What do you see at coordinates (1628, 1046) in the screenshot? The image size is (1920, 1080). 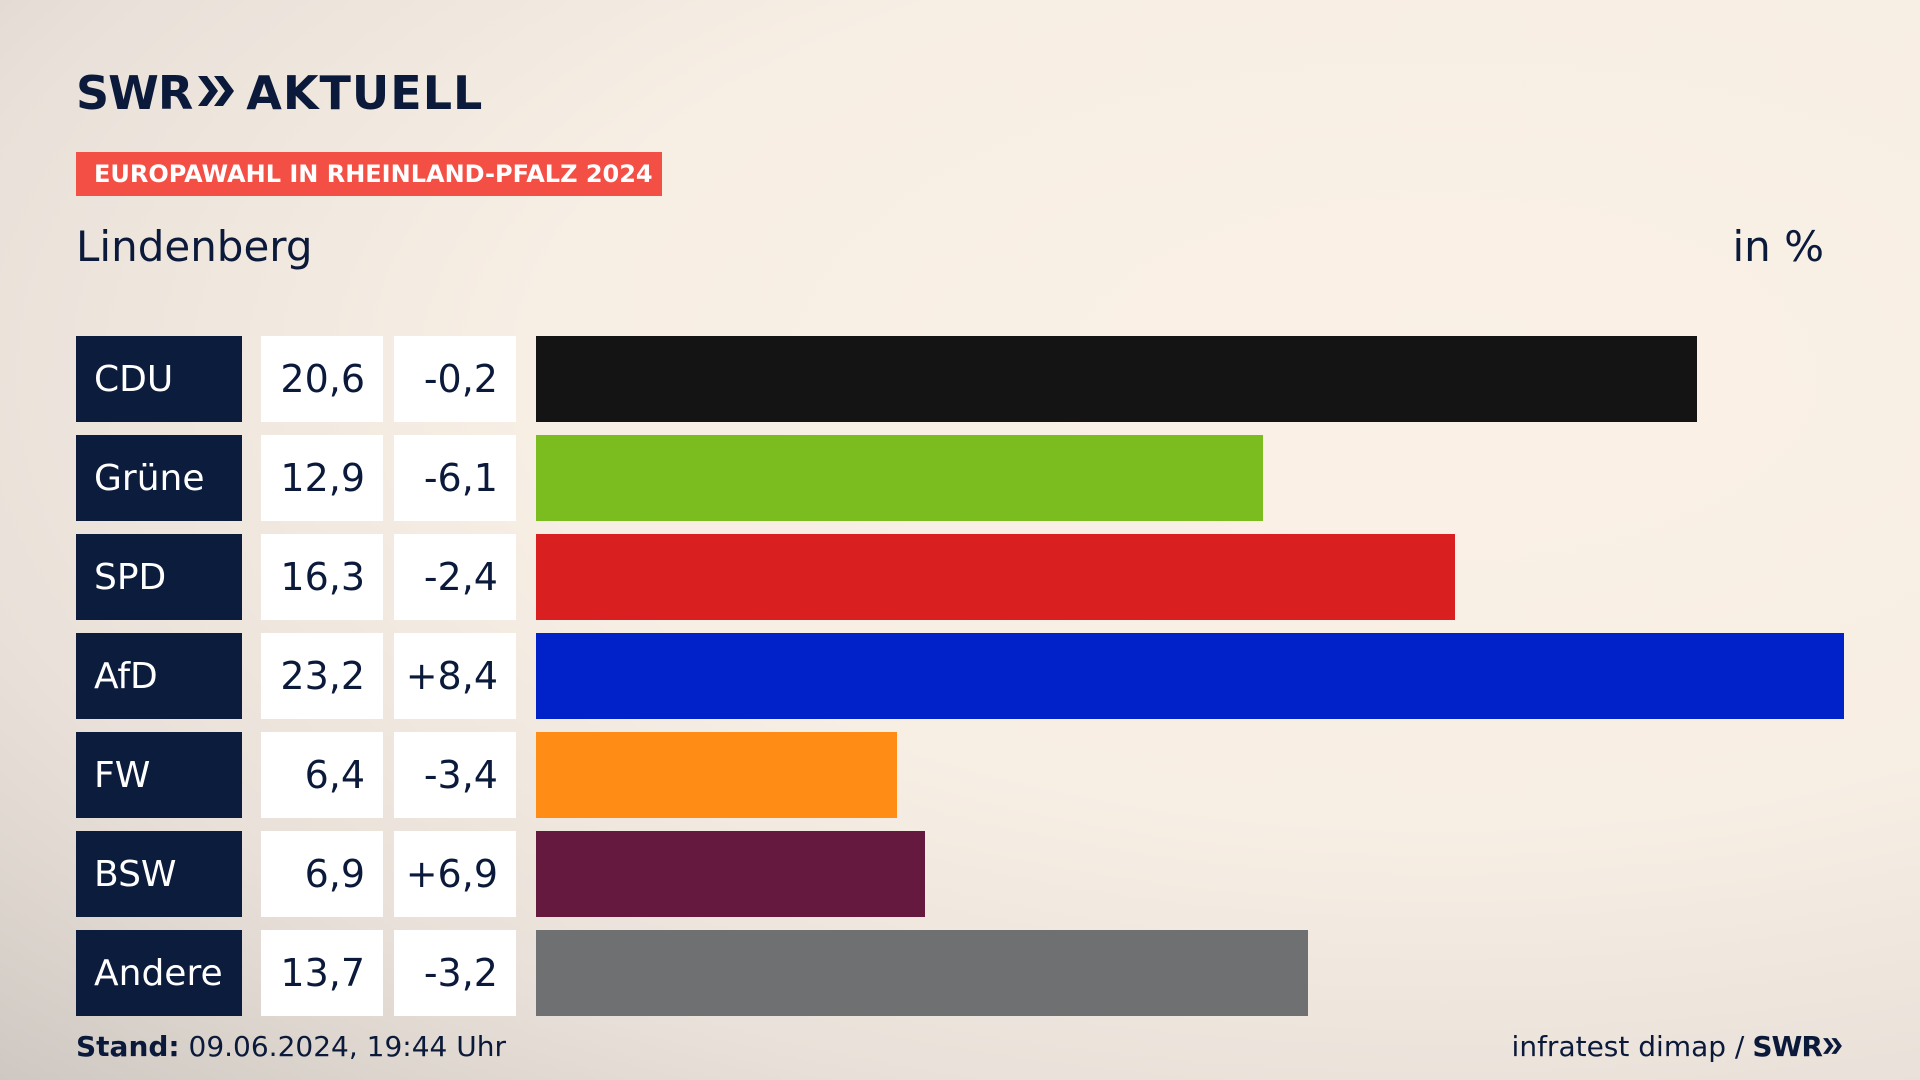 I see `source-text: infratest dimap /` at bounding box center [1628, 1046].